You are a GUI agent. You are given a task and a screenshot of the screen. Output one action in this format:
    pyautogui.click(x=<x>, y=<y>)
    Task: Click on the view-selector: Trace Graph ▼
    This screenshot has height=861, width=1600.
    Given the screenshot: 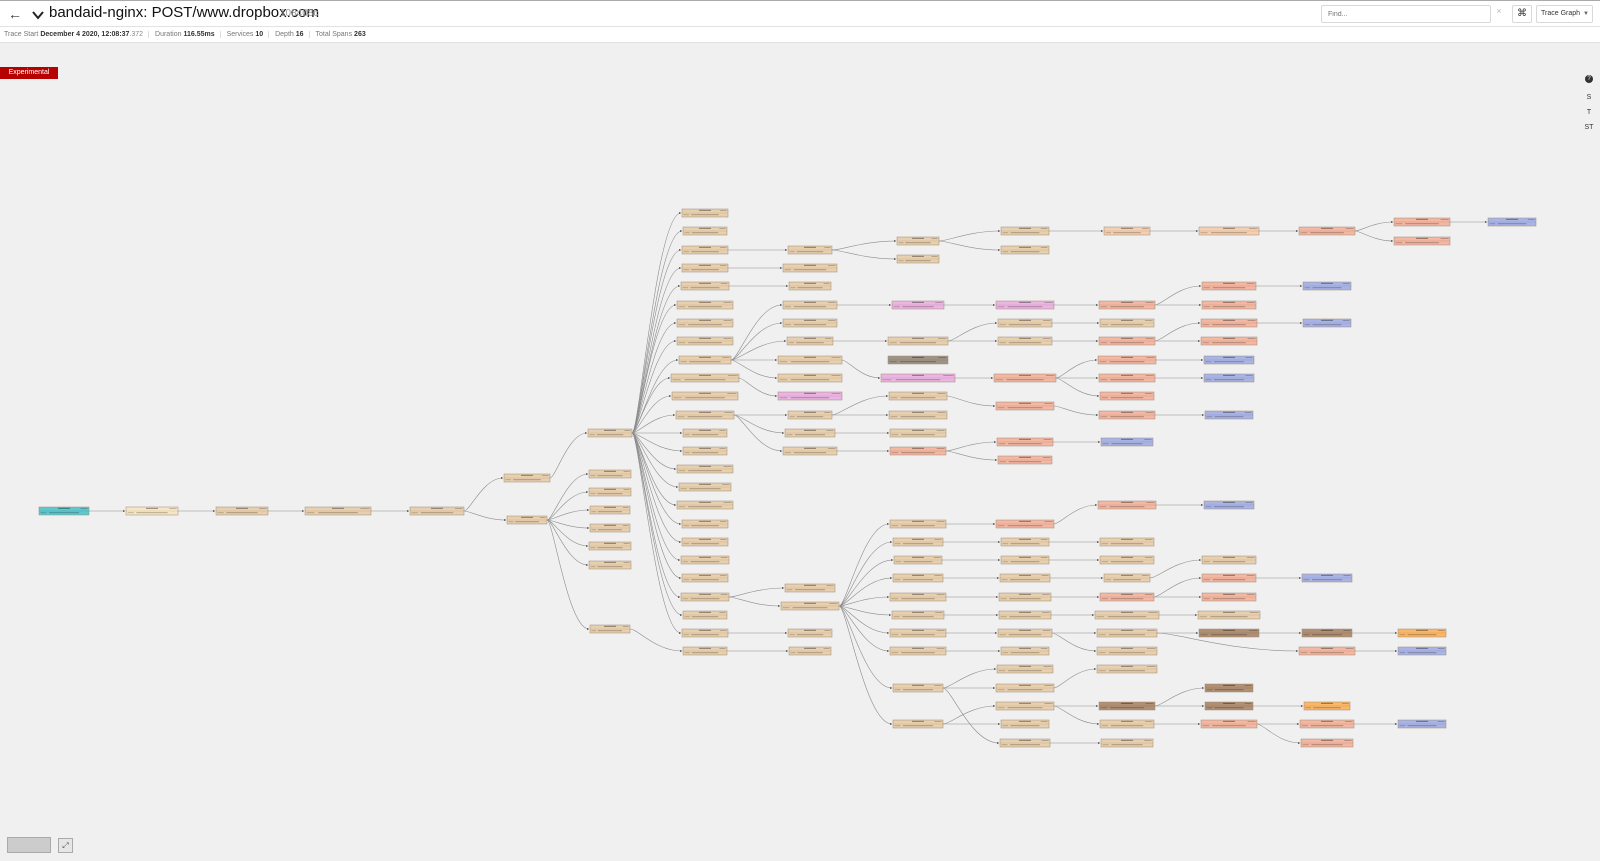 What is the action you would take?
    pyautogui.click(x=1564, y=14)
    